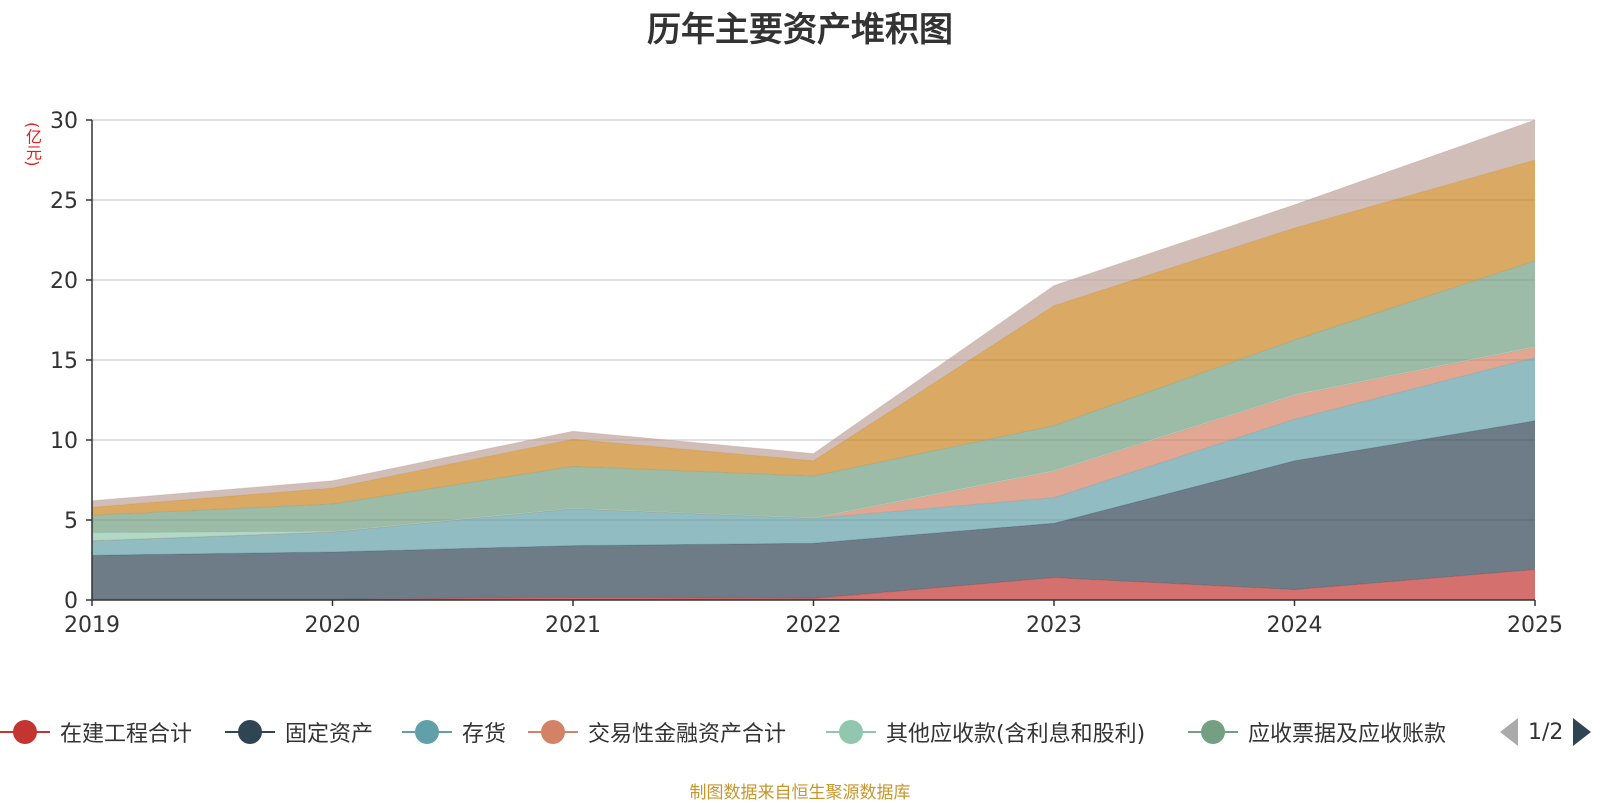 The width and height of the screenshot is (1600, 803). What do you see at coordinates (800, 30) in the screenshot?
I see `chart-title: 历年主要资产堆积图` at bounding box center [800, 30].